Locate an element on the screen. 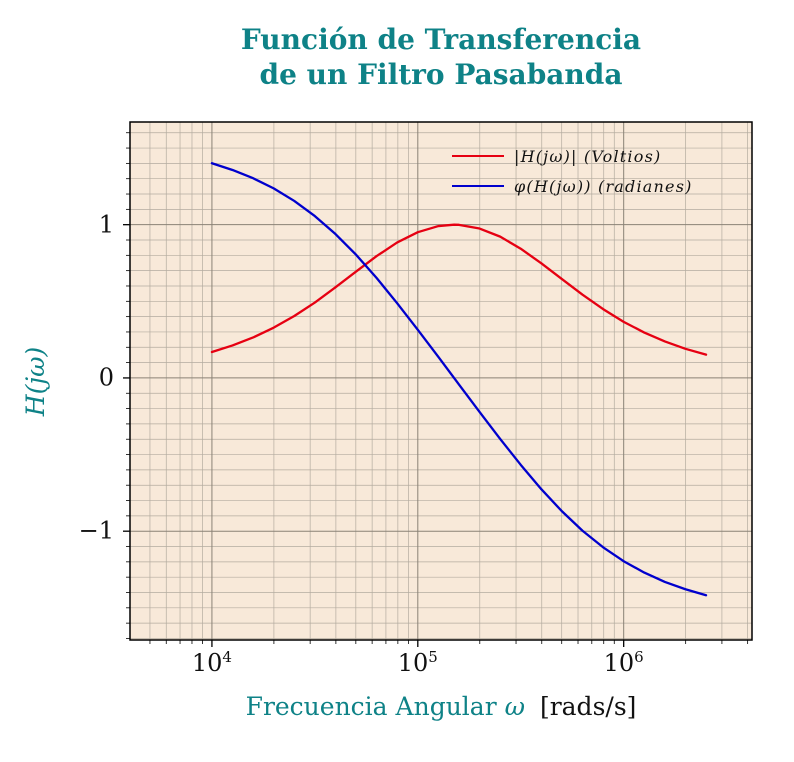 The width and height of the screenshot is (794, 762). chart-title-line1: Función de Transferencia is located at coordinates (441, 39).